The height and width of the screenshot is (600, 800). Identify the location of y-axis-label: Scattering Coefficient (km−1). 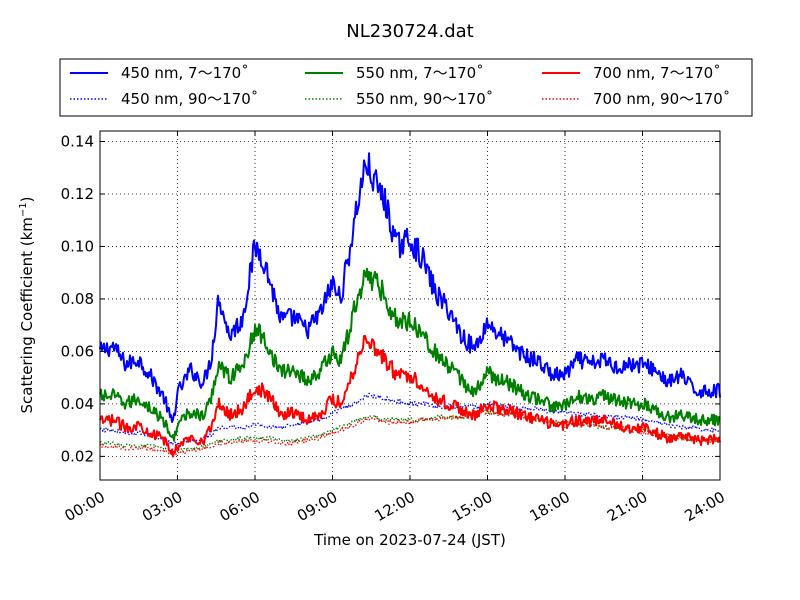
(27, 304).